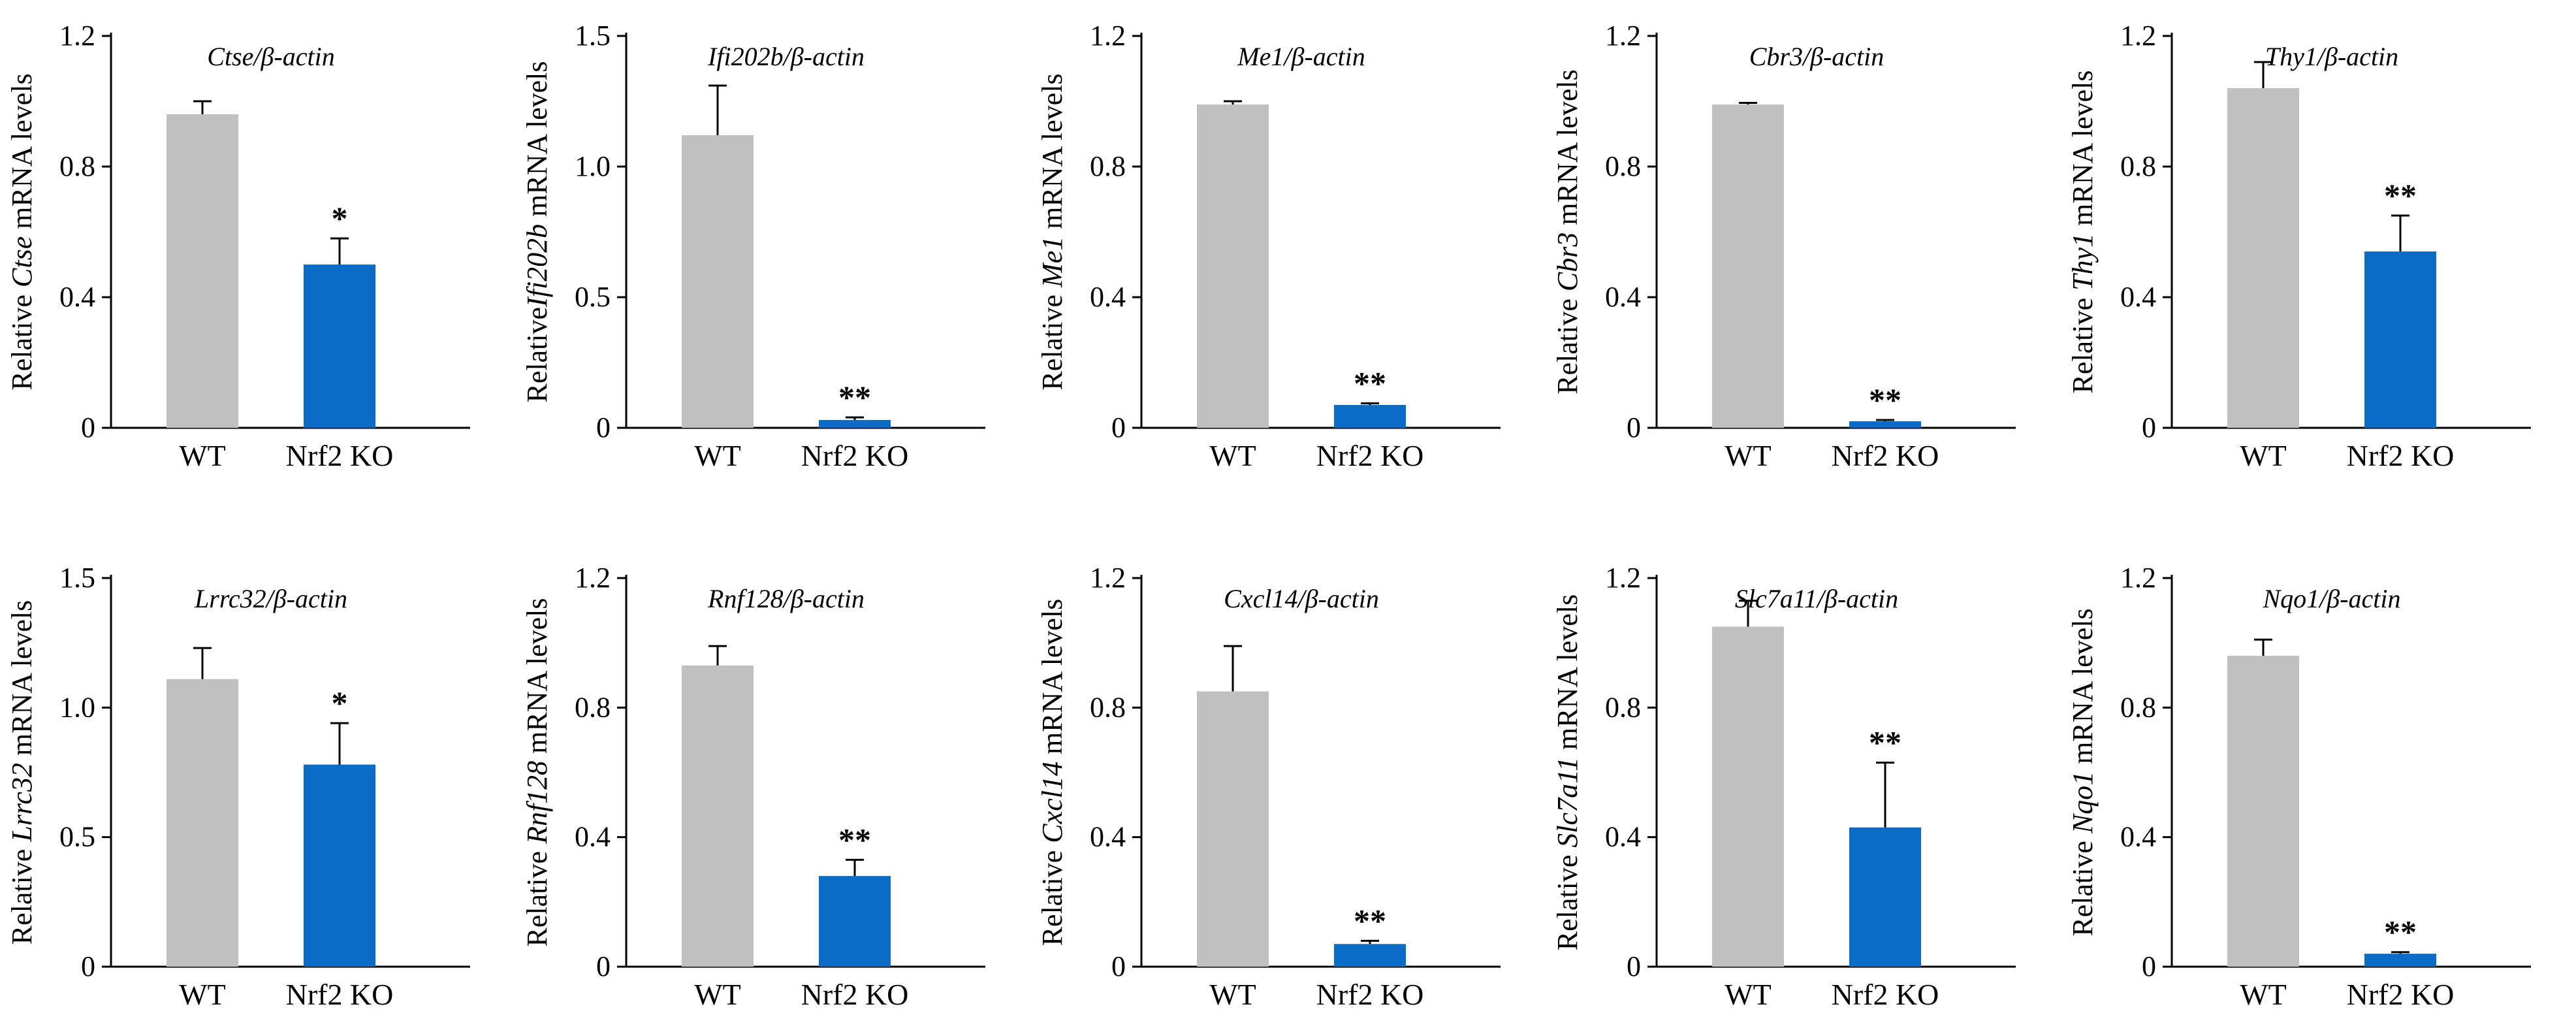 This screenshot has height=1032, width=2576. I want to click on chart-title: Slc7a11/β-actin, so click(1816, 598).